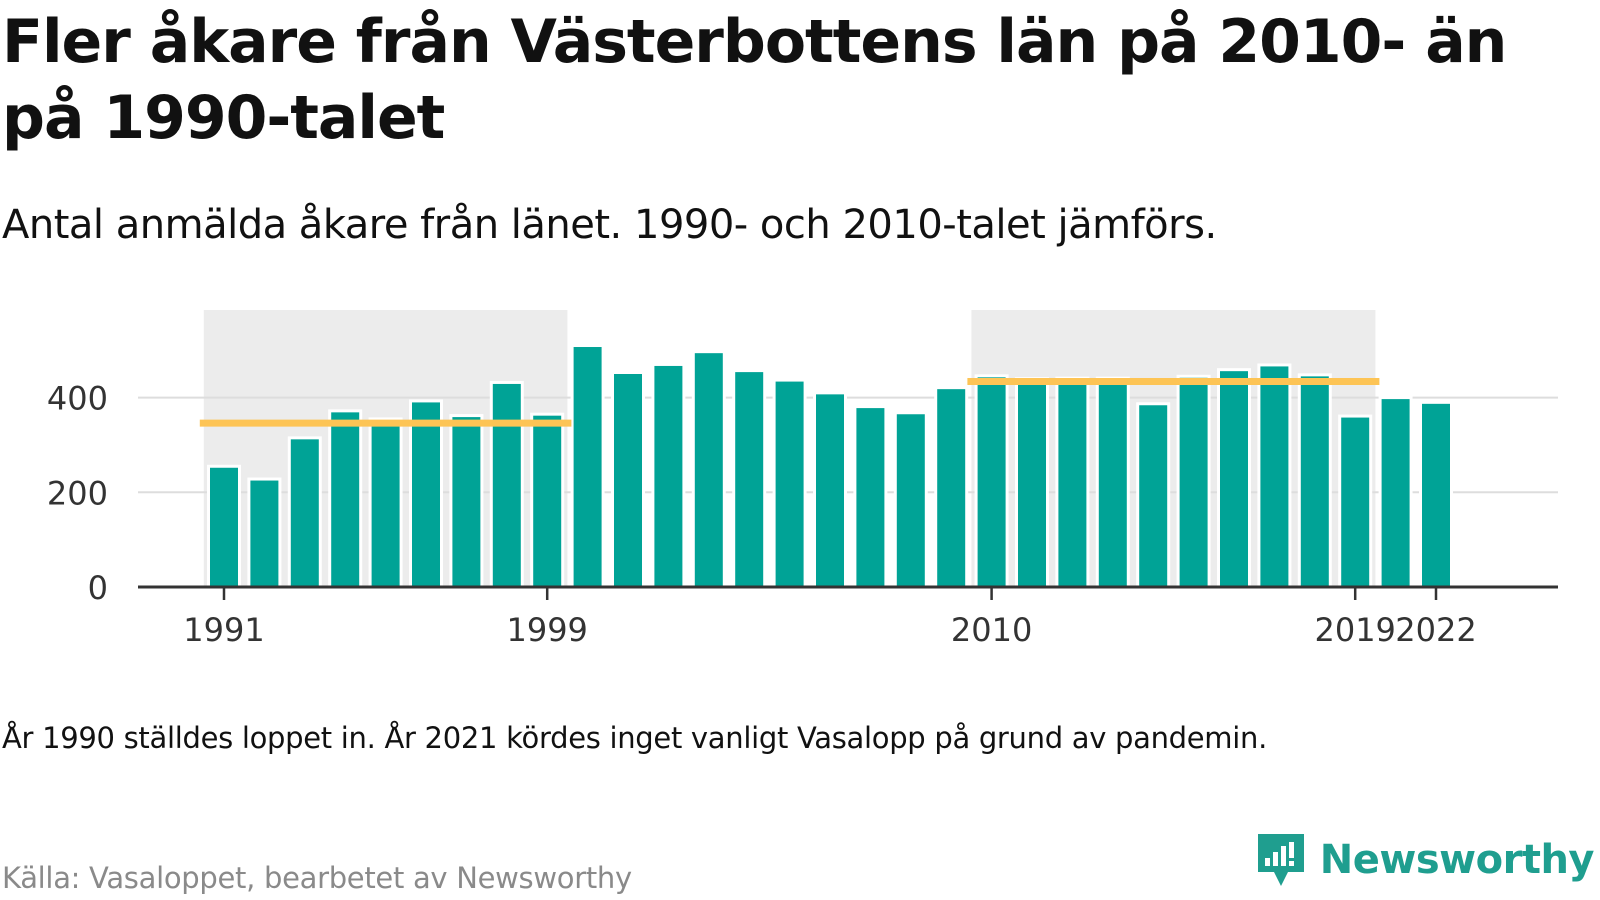  Describe the element at coordinates (708, 469) in the screenshot. I see `bar-2003` at that location.